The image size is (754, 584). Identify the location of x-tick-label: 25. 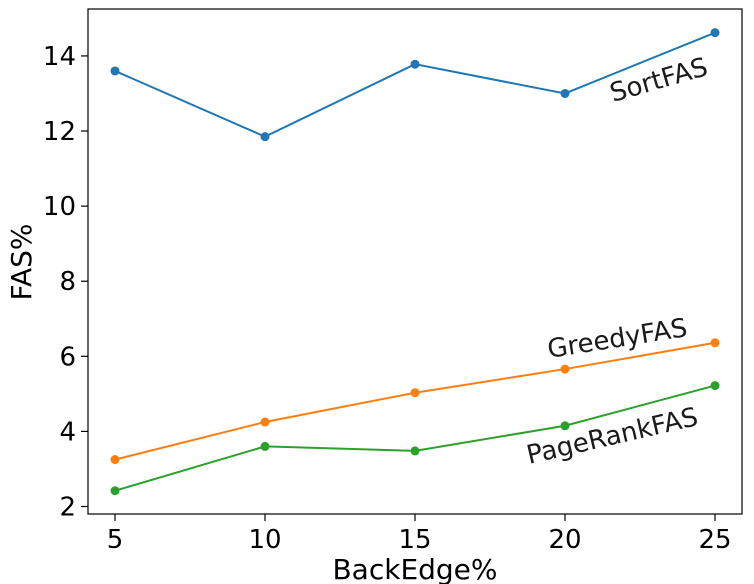
(714, 540).